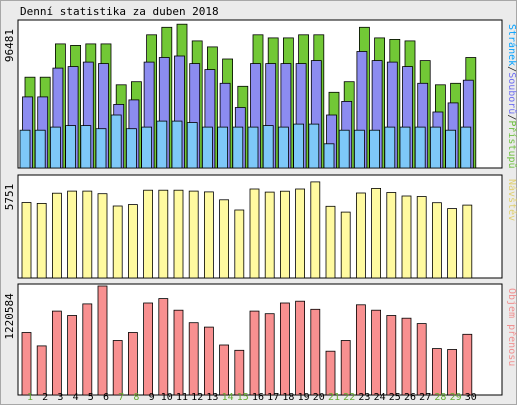 This screenshot has height=405, width=517. What do you see at coordinates (243, 397) in the screenshot?
I see `x-tick-label-day-15: 15` at bounding box center [243, 397].